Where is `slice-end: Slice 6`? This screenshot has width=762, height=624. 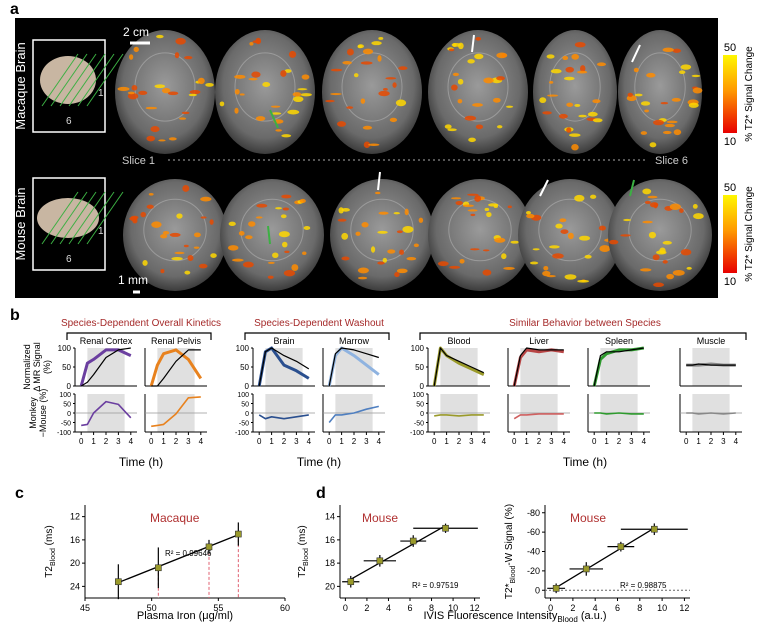 slice-end: Slice 6 is located at coordinates (671, 161).